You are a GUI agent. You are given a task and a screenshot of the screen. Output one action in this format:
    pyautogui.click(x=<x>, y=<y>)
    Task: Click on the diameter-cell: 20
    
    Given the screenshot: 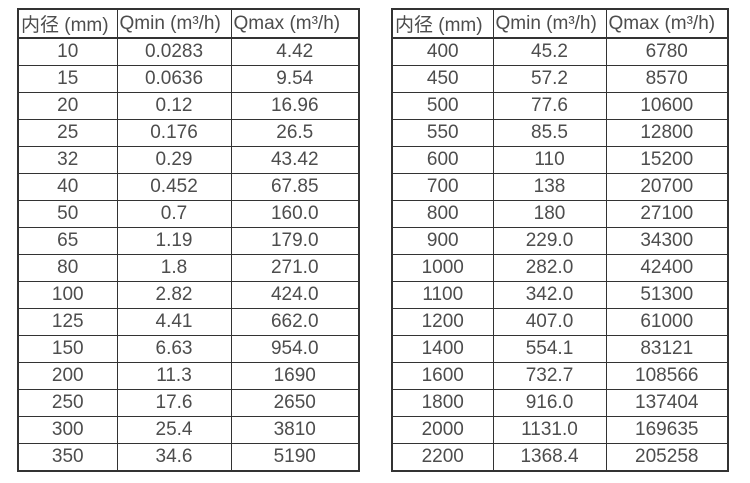 What is the action you would take?
    pyautogui.click(x=67, y=106)
    